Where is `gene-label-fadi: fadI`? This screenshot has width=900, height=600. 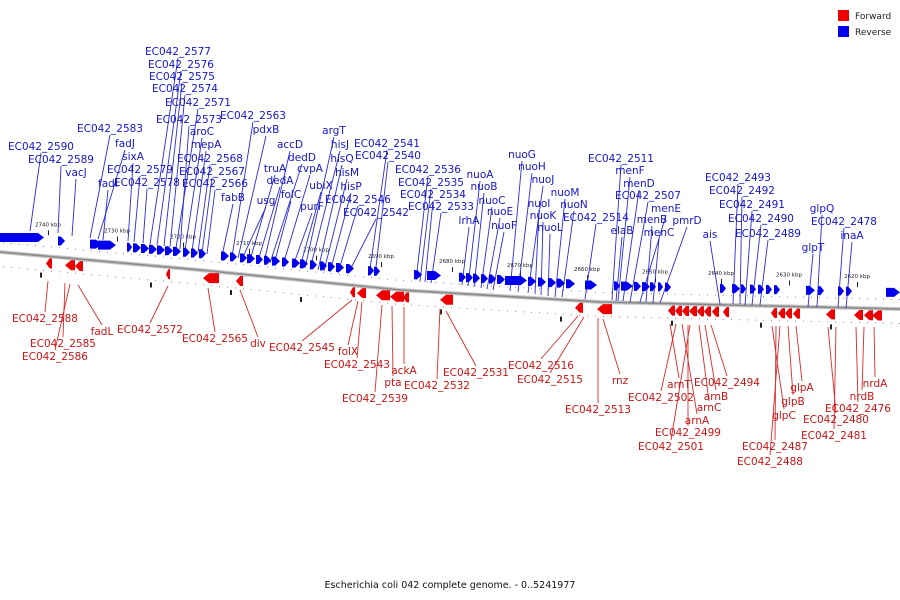 gene-label-fadi: fadI is located at coordinates (108, 184).